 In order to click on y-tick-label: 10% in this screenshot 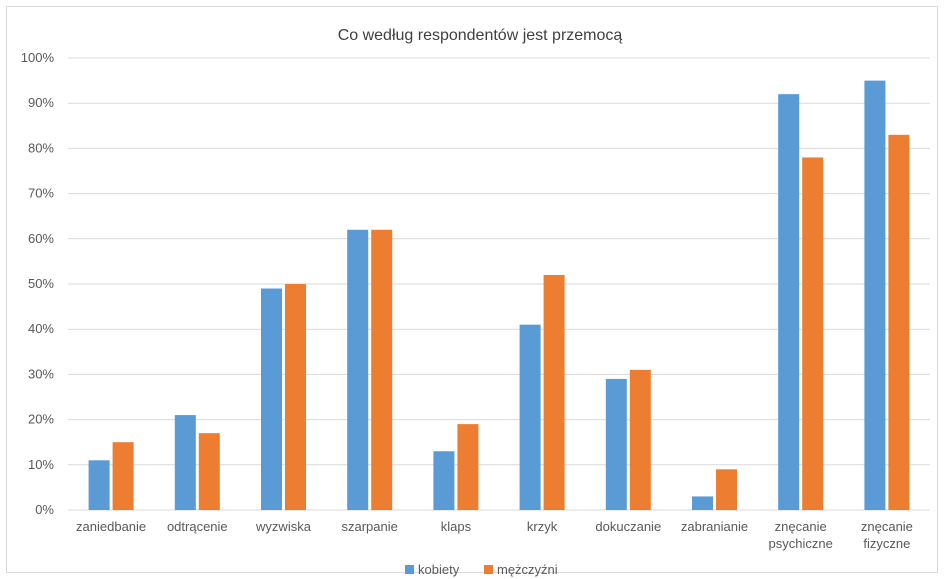, I will do `click(41, 464)`.